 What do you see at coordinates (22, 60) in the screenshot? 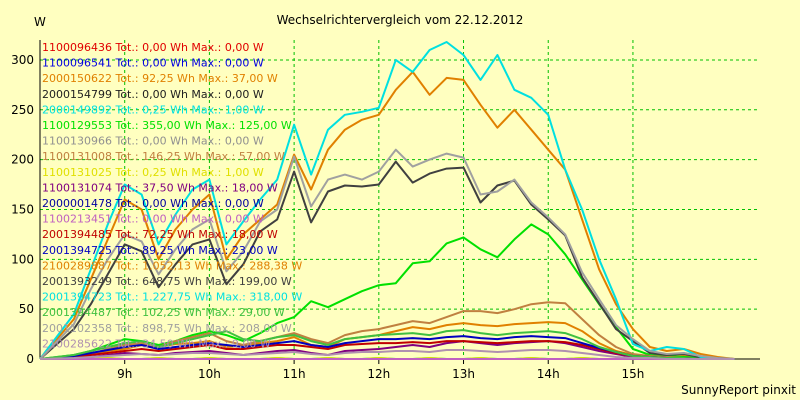
I see `y-tick-label: 300` at bounding box center [22, 60].